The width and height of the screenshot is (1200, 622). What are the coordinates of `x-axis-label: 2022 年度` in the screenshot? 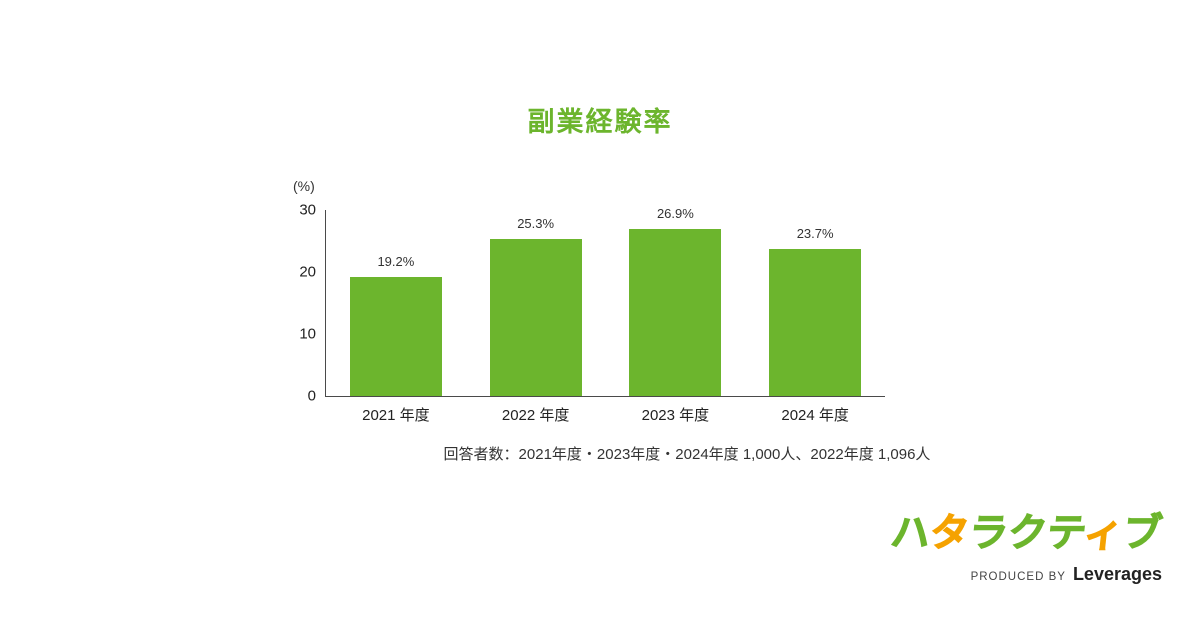 It's located at (535, 415).